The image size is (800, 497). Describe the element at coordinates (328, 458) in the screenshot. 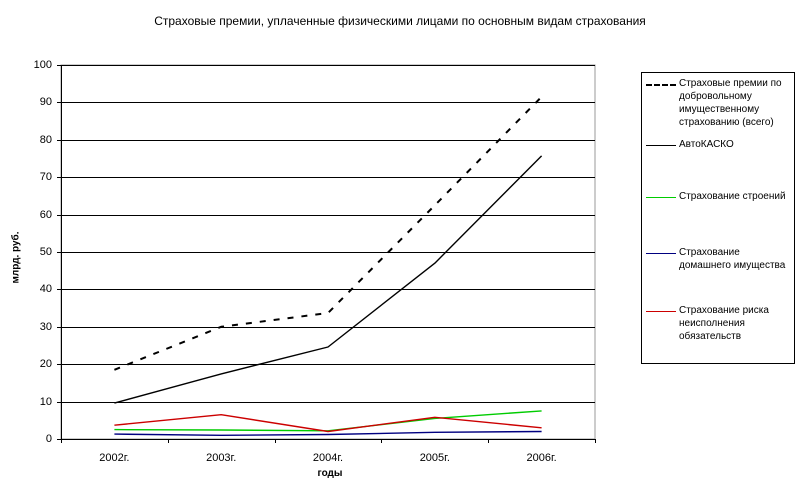

I see `x-tick-label: 2004г.` at that location.